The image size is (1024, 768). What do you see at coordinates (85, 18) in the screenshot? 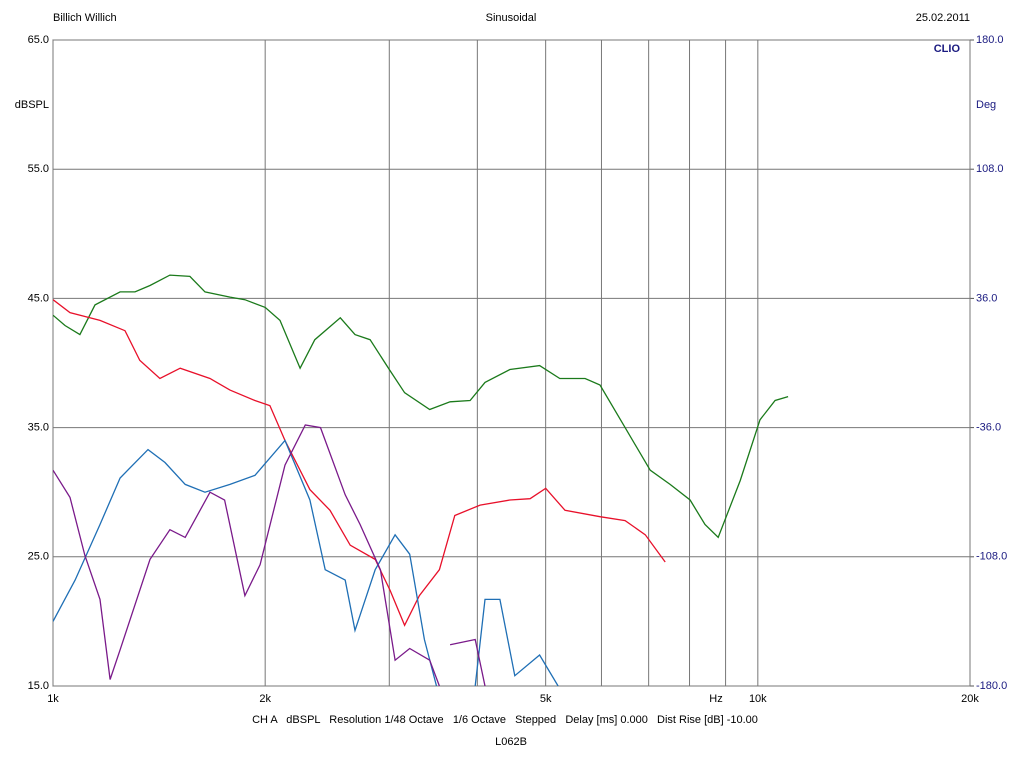
I see `header-left: Billich Willich` at bounding box center [85, 18].